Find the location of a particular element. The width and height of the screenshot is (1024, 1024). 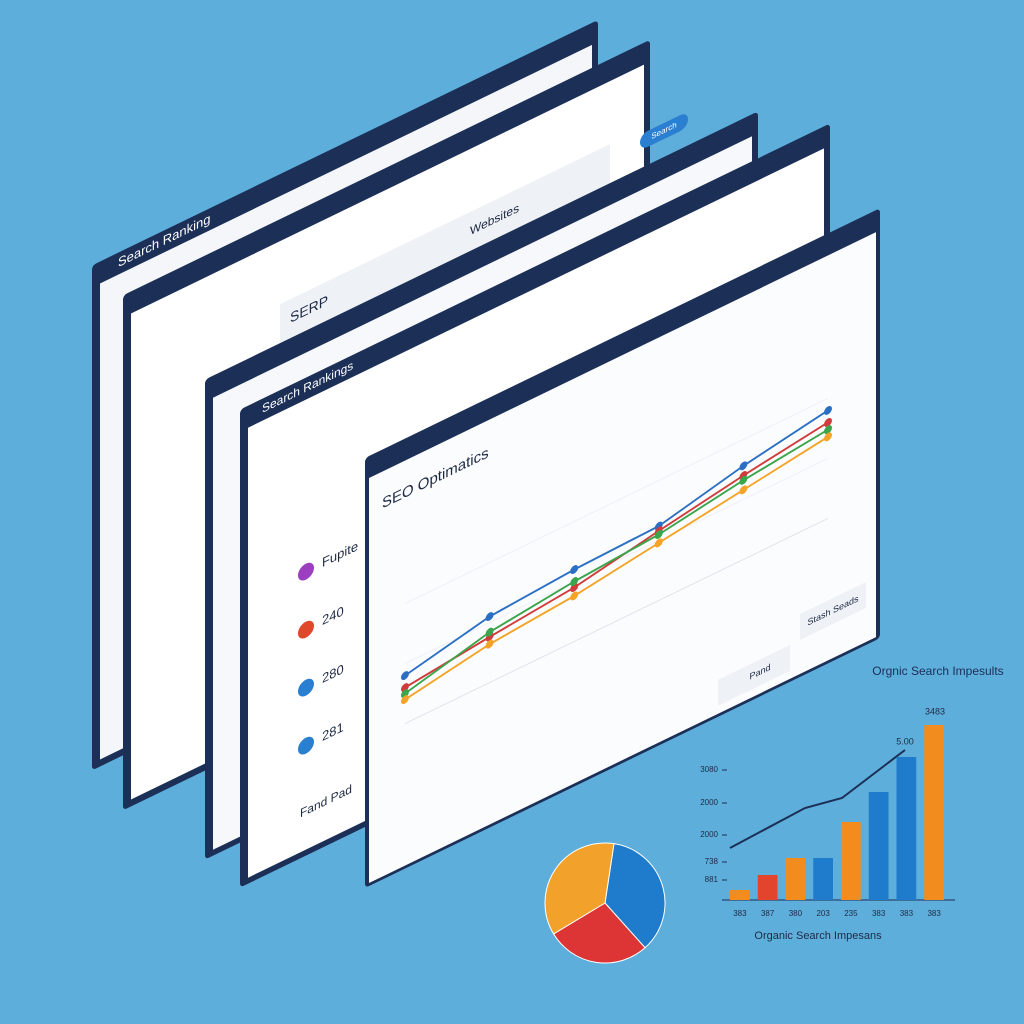

x-tick-label: 380 is located at coordinates (796, 913).